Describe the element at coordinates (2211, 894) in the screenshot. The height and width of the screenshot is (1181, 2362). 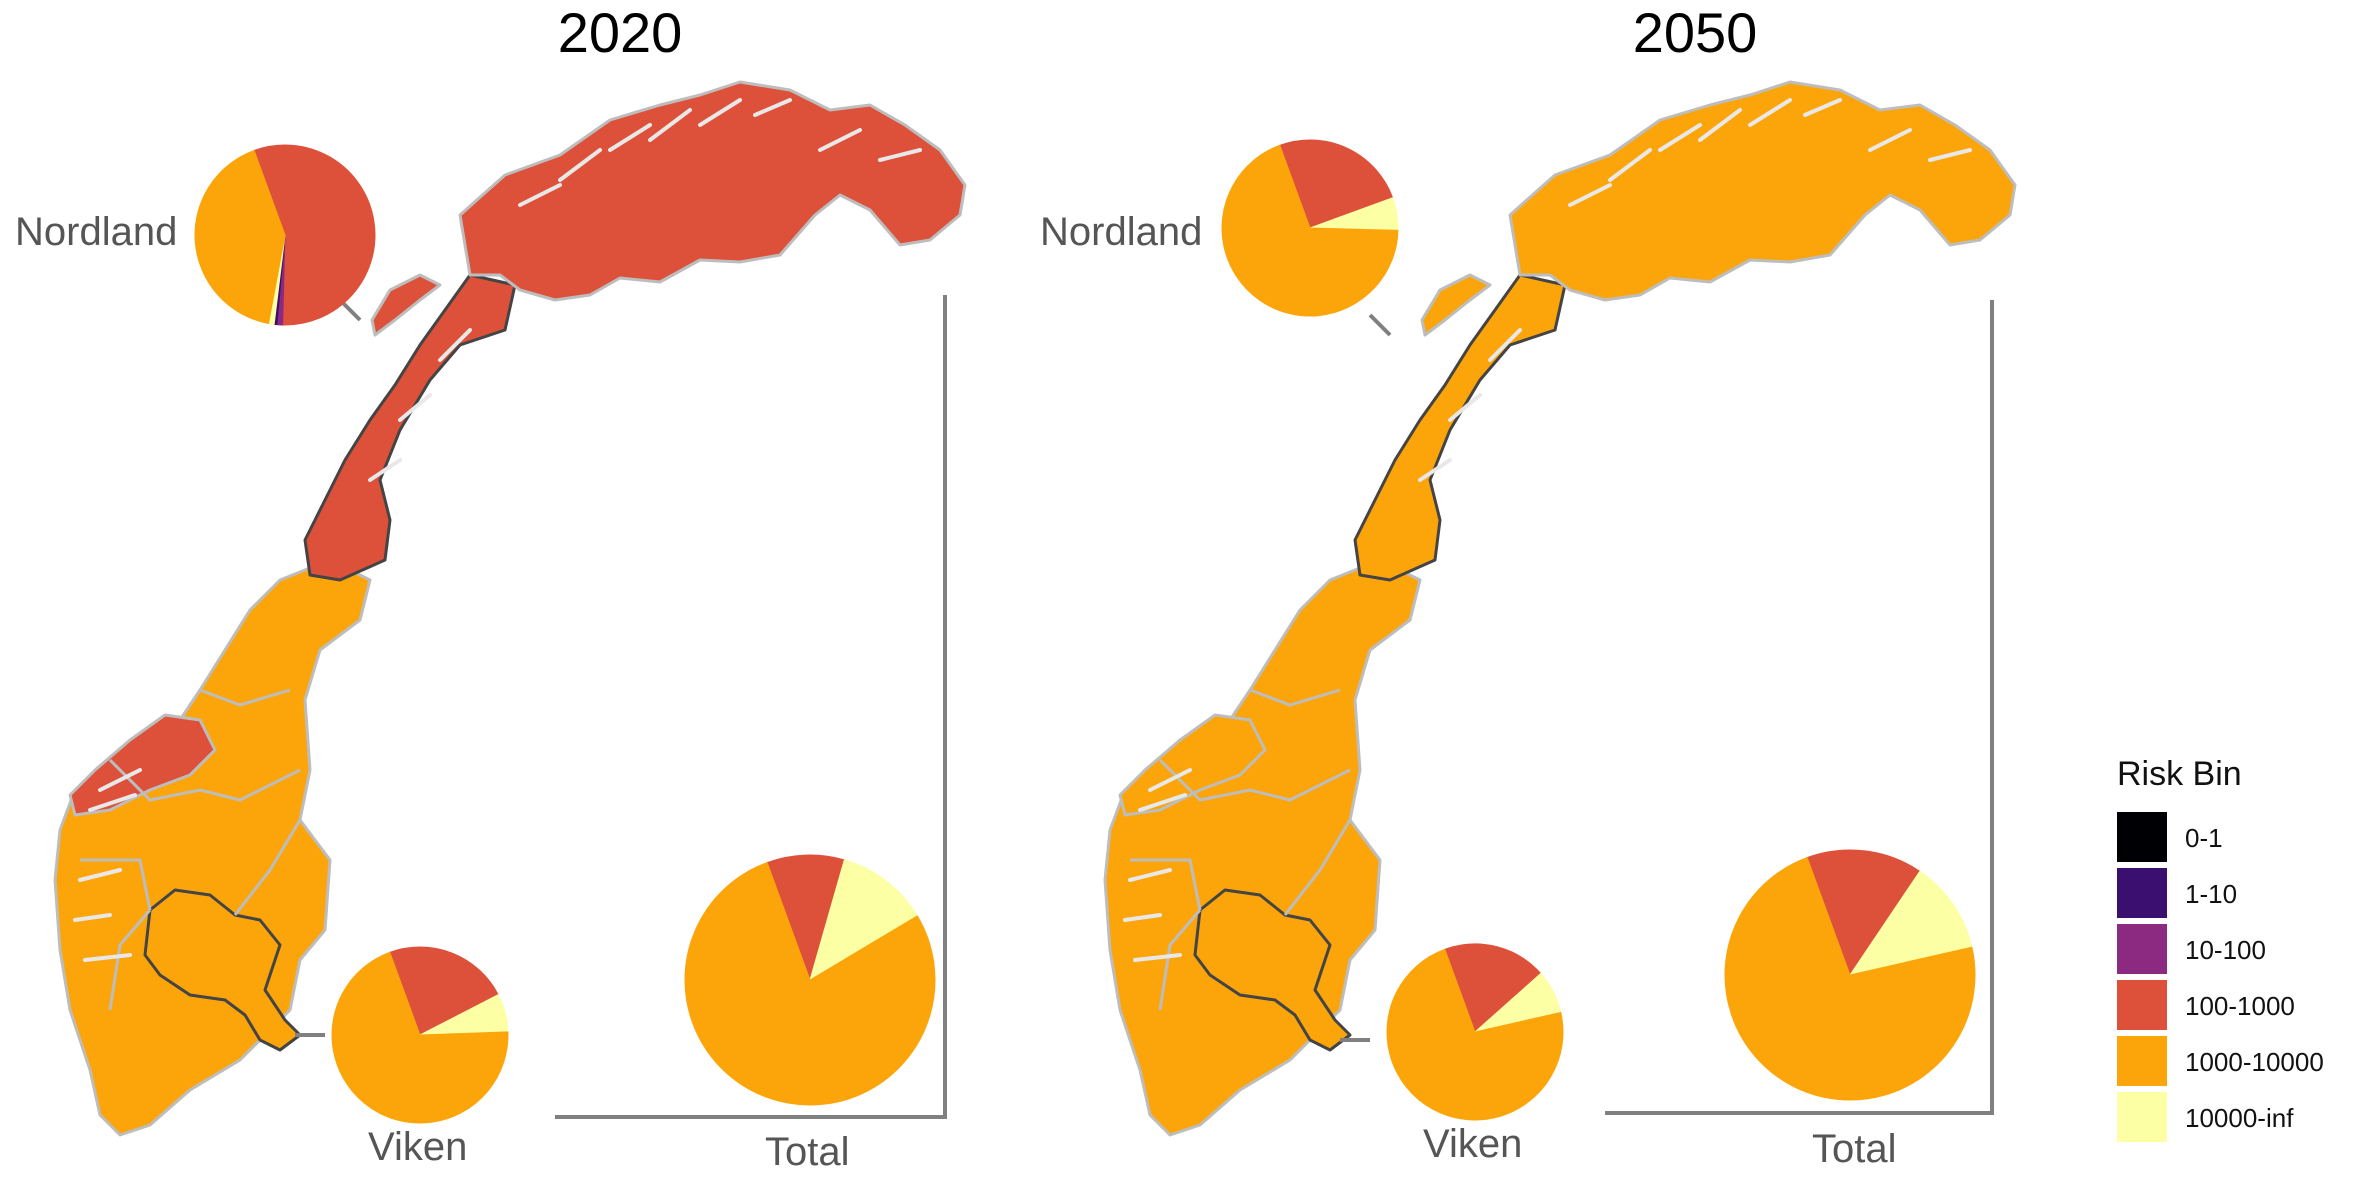
I see `legend-label-1-10: 1-10` at that location.